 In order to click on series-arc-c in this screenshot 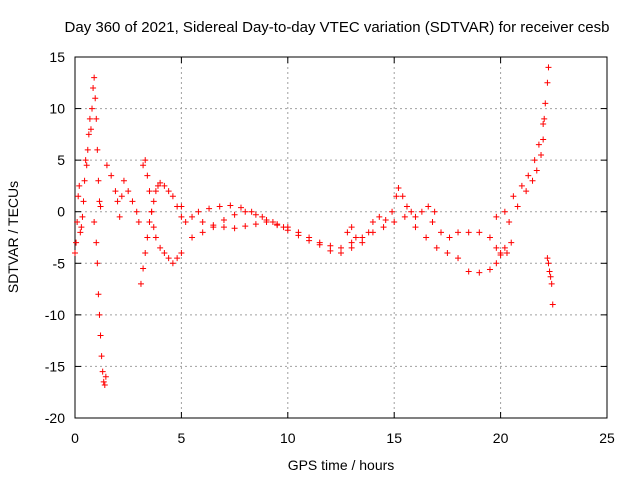, I will do `click(163, 233)`.